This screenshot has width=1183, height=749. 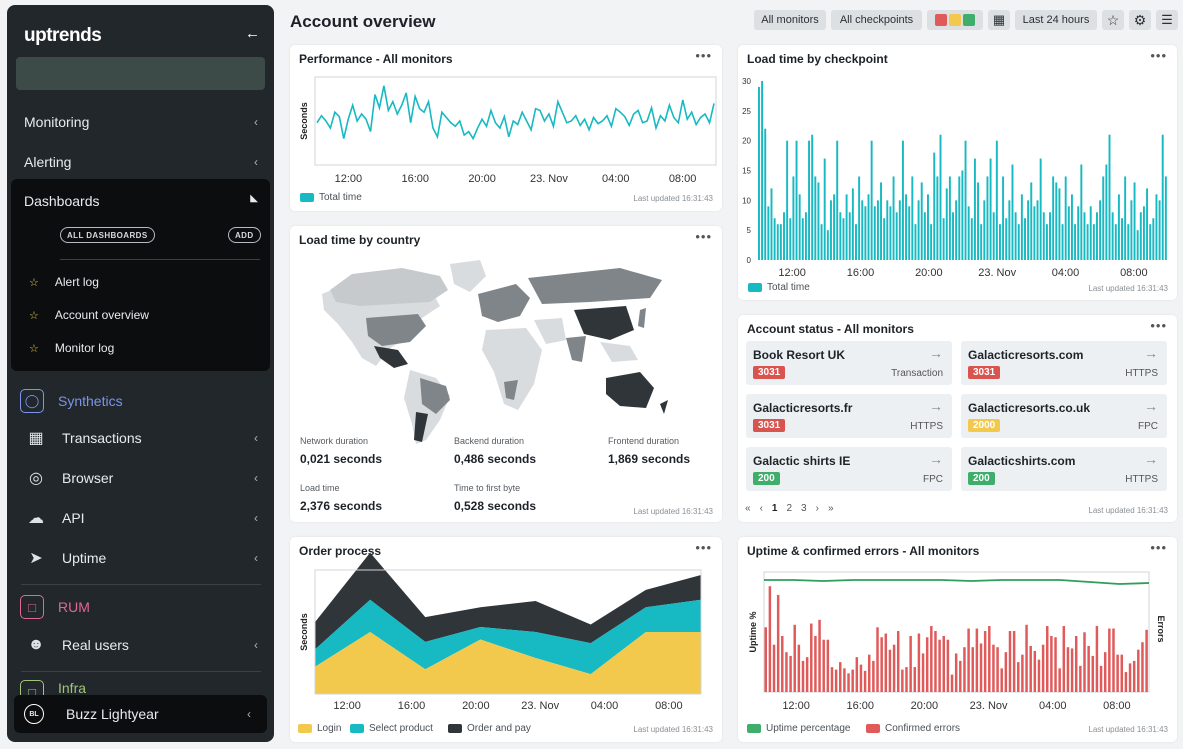 What do you see at coordinates (63, 35) in the screenshot?
I see `uptrends-logo: uptrends` at bounding box center [63, 35].